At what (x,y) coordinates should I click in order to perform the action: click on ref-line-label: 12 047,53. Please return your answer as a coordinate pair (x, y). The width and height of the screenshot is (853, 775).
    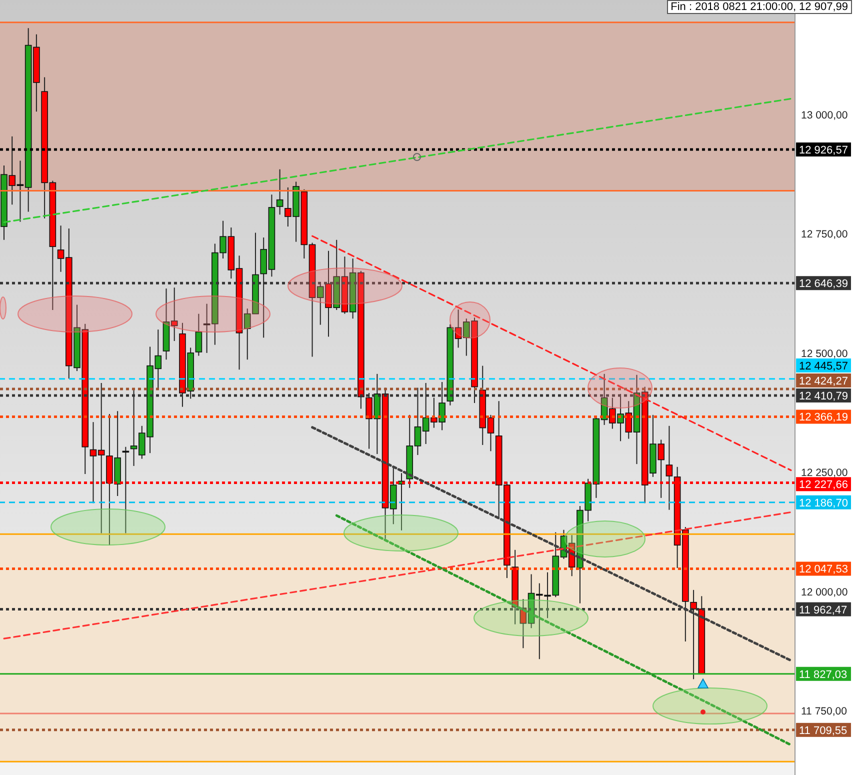
    Looking at the image, I should click on (823, 570).